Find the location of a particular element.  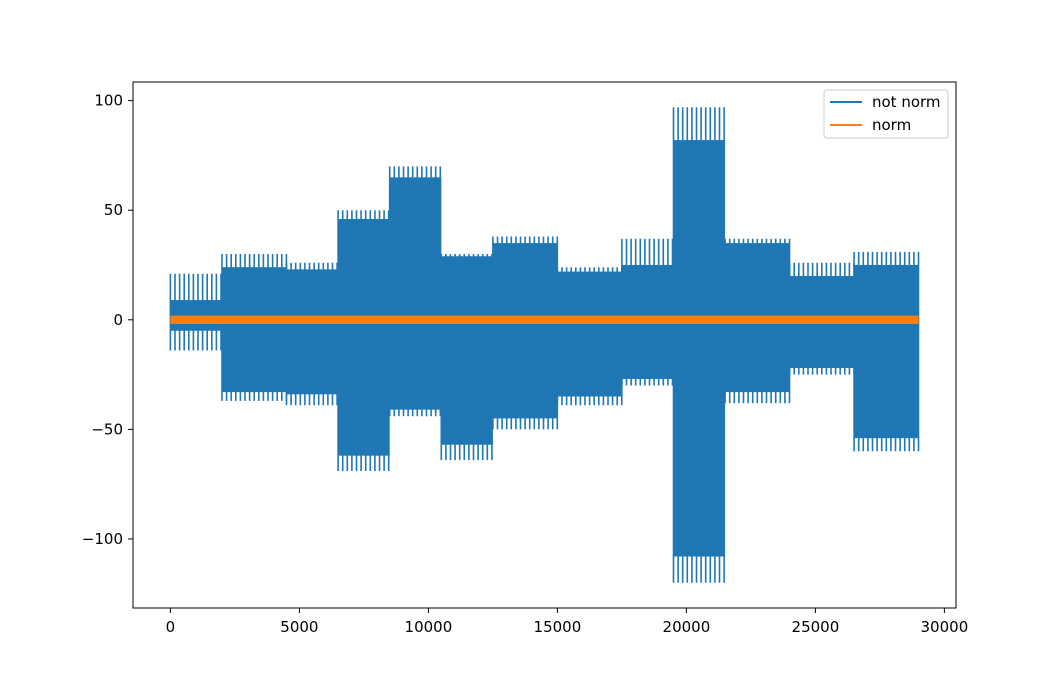

y-tick-label: 50 is located at coordinates (113, 210).